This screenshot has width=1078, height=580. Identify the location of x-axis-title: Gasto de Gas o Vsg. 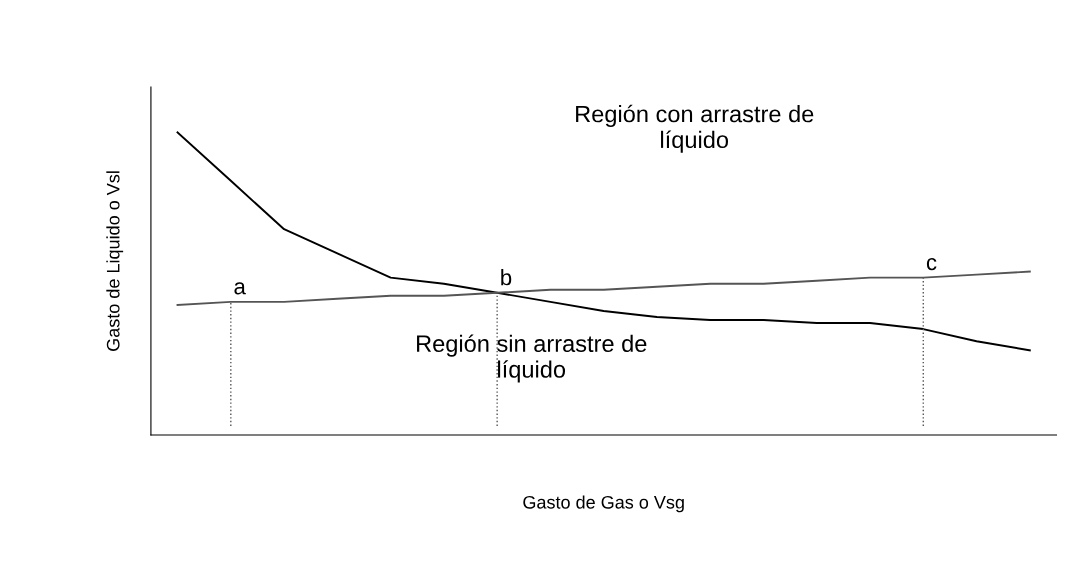
(603, 504).